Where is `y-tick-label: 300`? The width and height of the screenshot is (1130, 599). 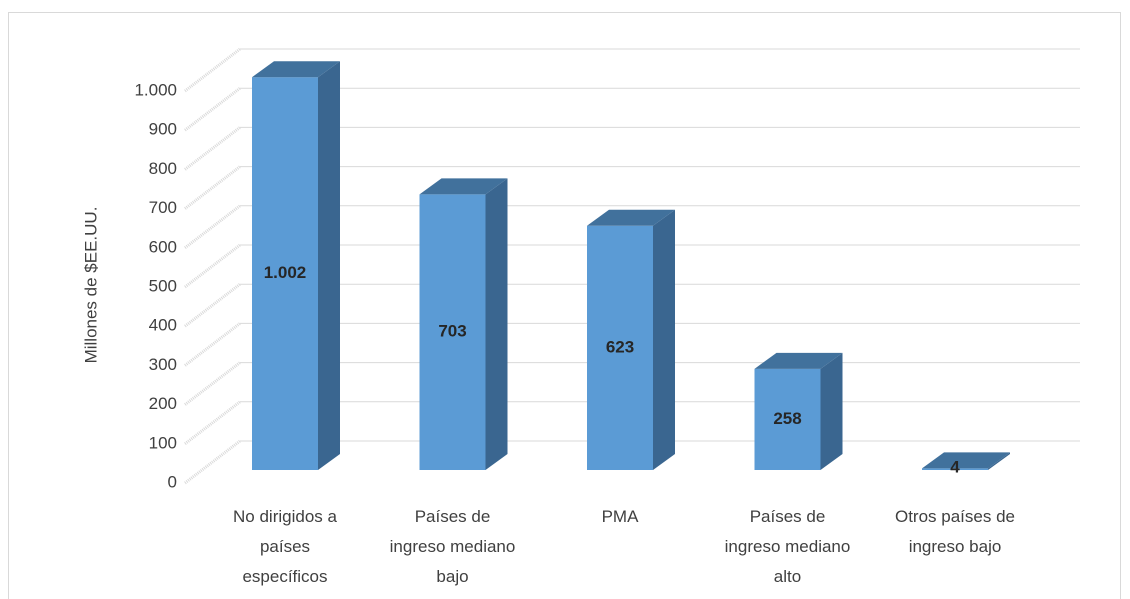
y-tick-label: 300 is located at coordinates (163, 364).